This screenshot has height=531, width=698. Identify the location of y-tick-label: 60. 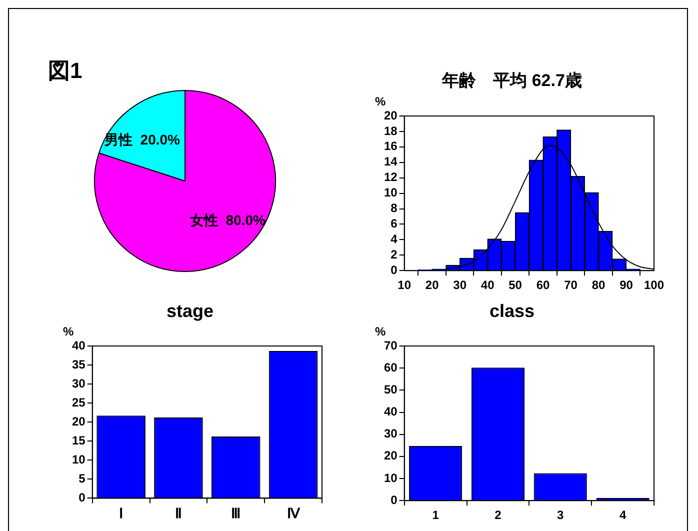
(391, 367).